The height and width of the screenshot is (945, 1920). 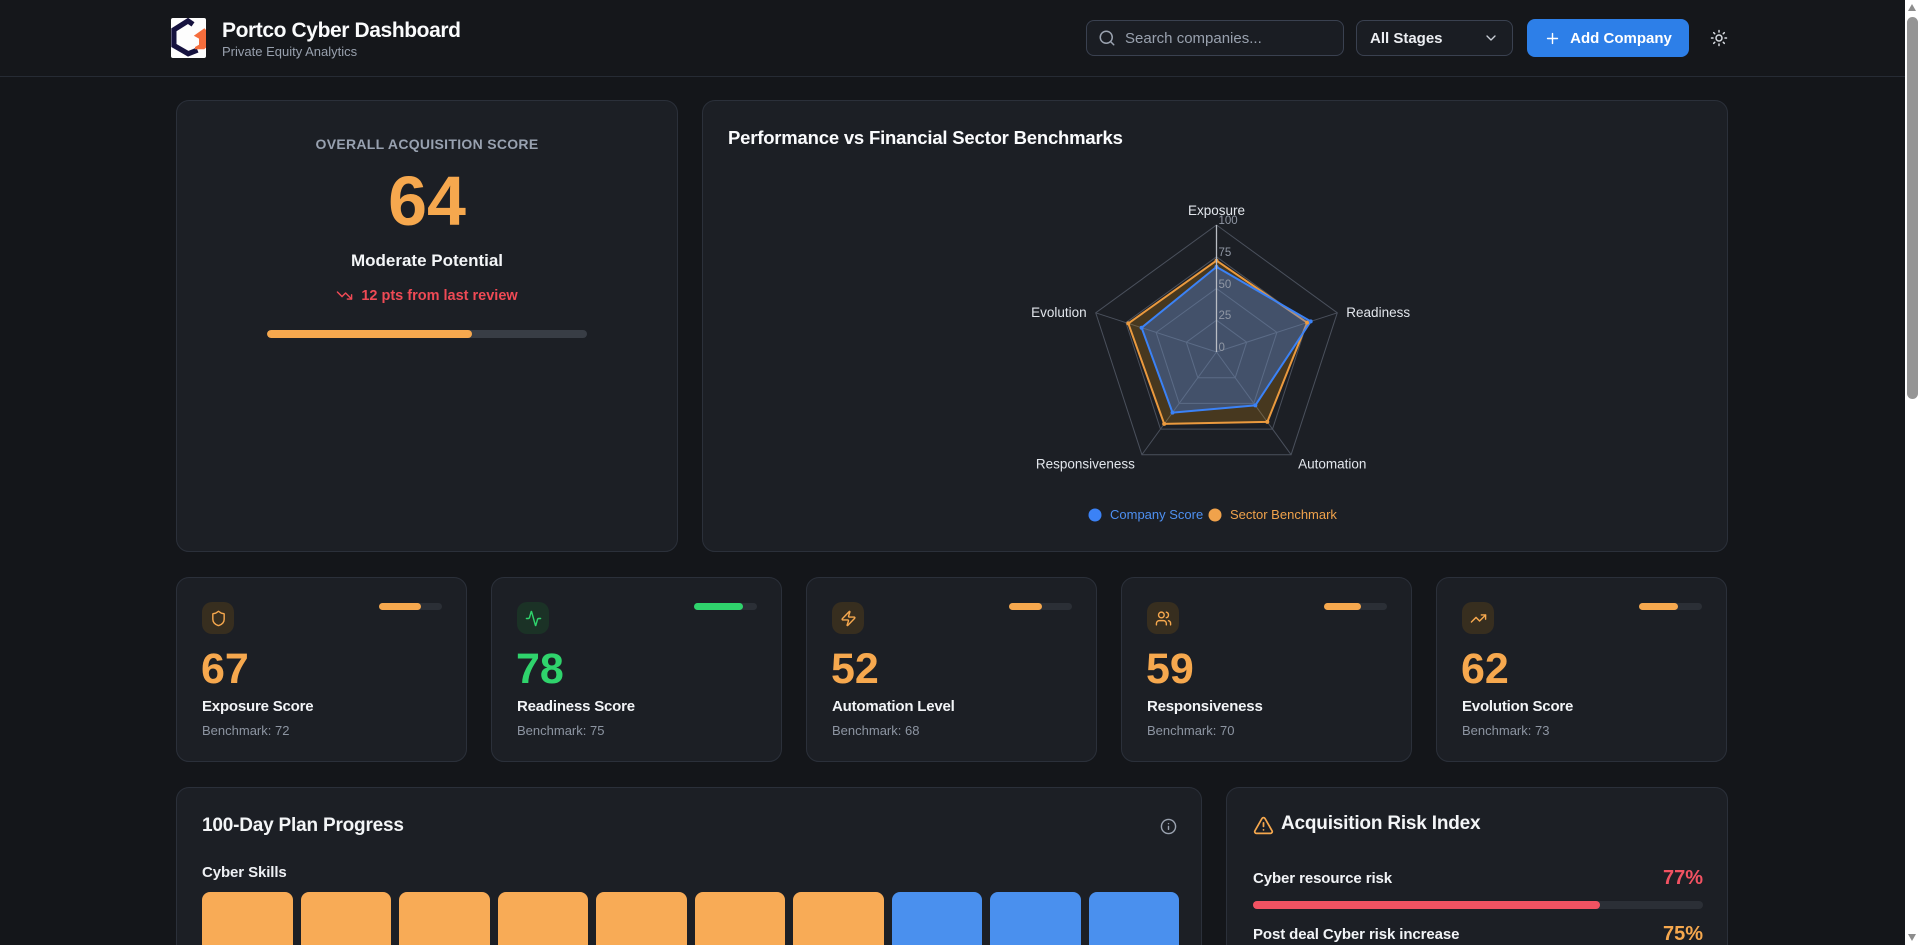 I want to click on svg-text: 50, so click(x=1225, y=285).